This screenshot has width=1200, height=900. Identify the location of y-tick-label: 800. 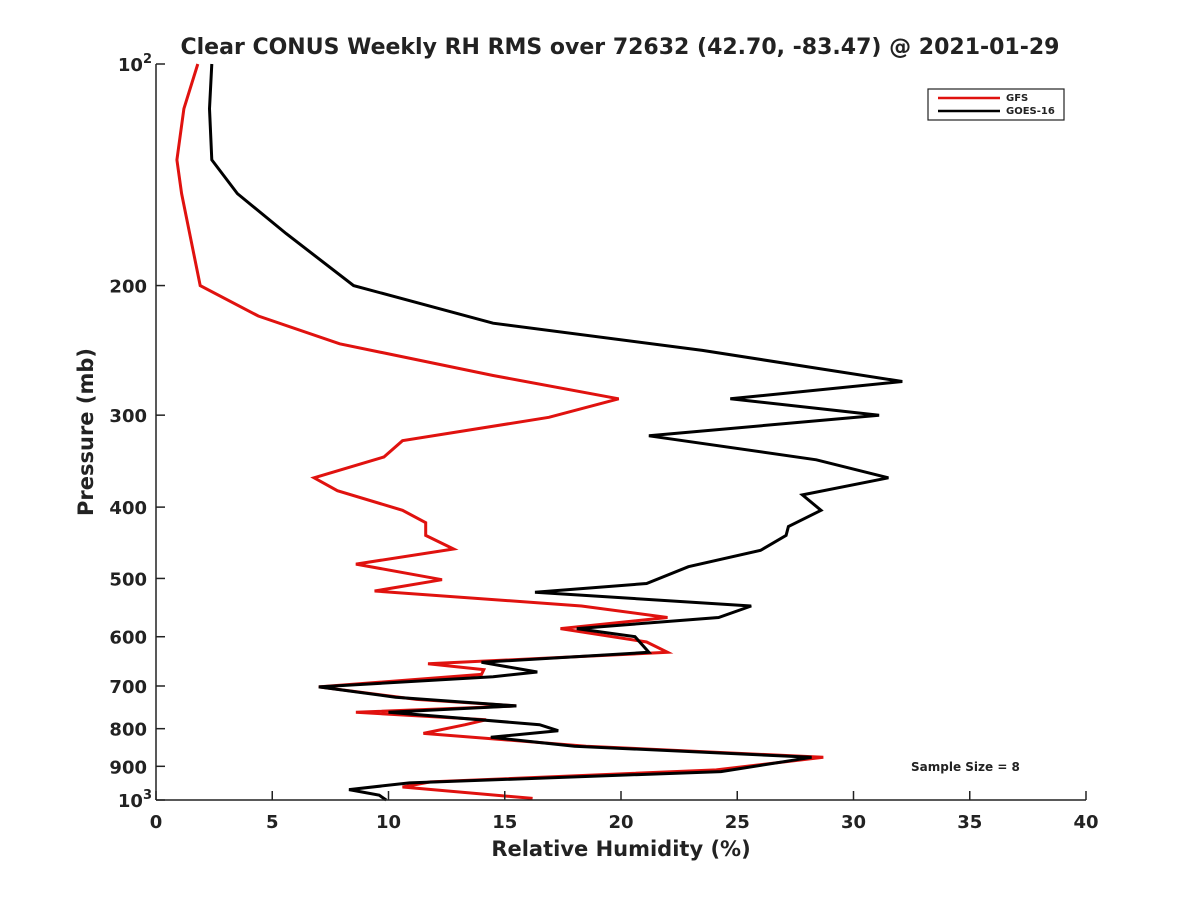
(128, 730).